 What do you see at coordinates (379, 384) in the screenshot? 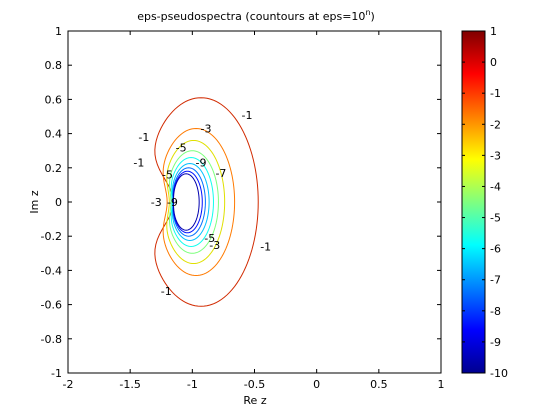
I see `x-tick-label: 0.5` at bounding box center [379, 384].